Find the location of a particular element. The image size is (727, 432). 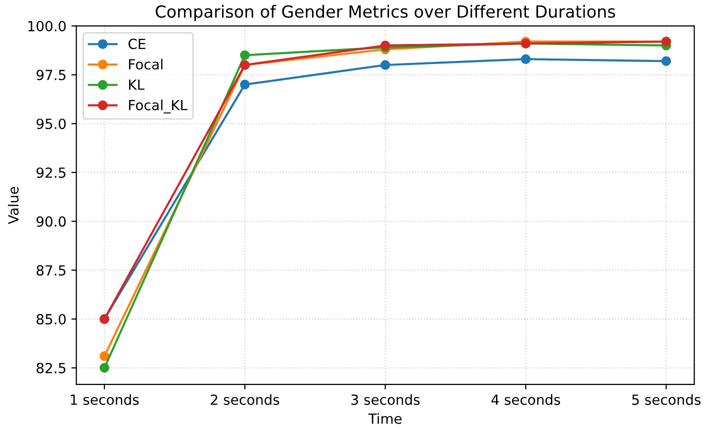

y-tick-label: 92.5 is located at coordinates (51, 172).